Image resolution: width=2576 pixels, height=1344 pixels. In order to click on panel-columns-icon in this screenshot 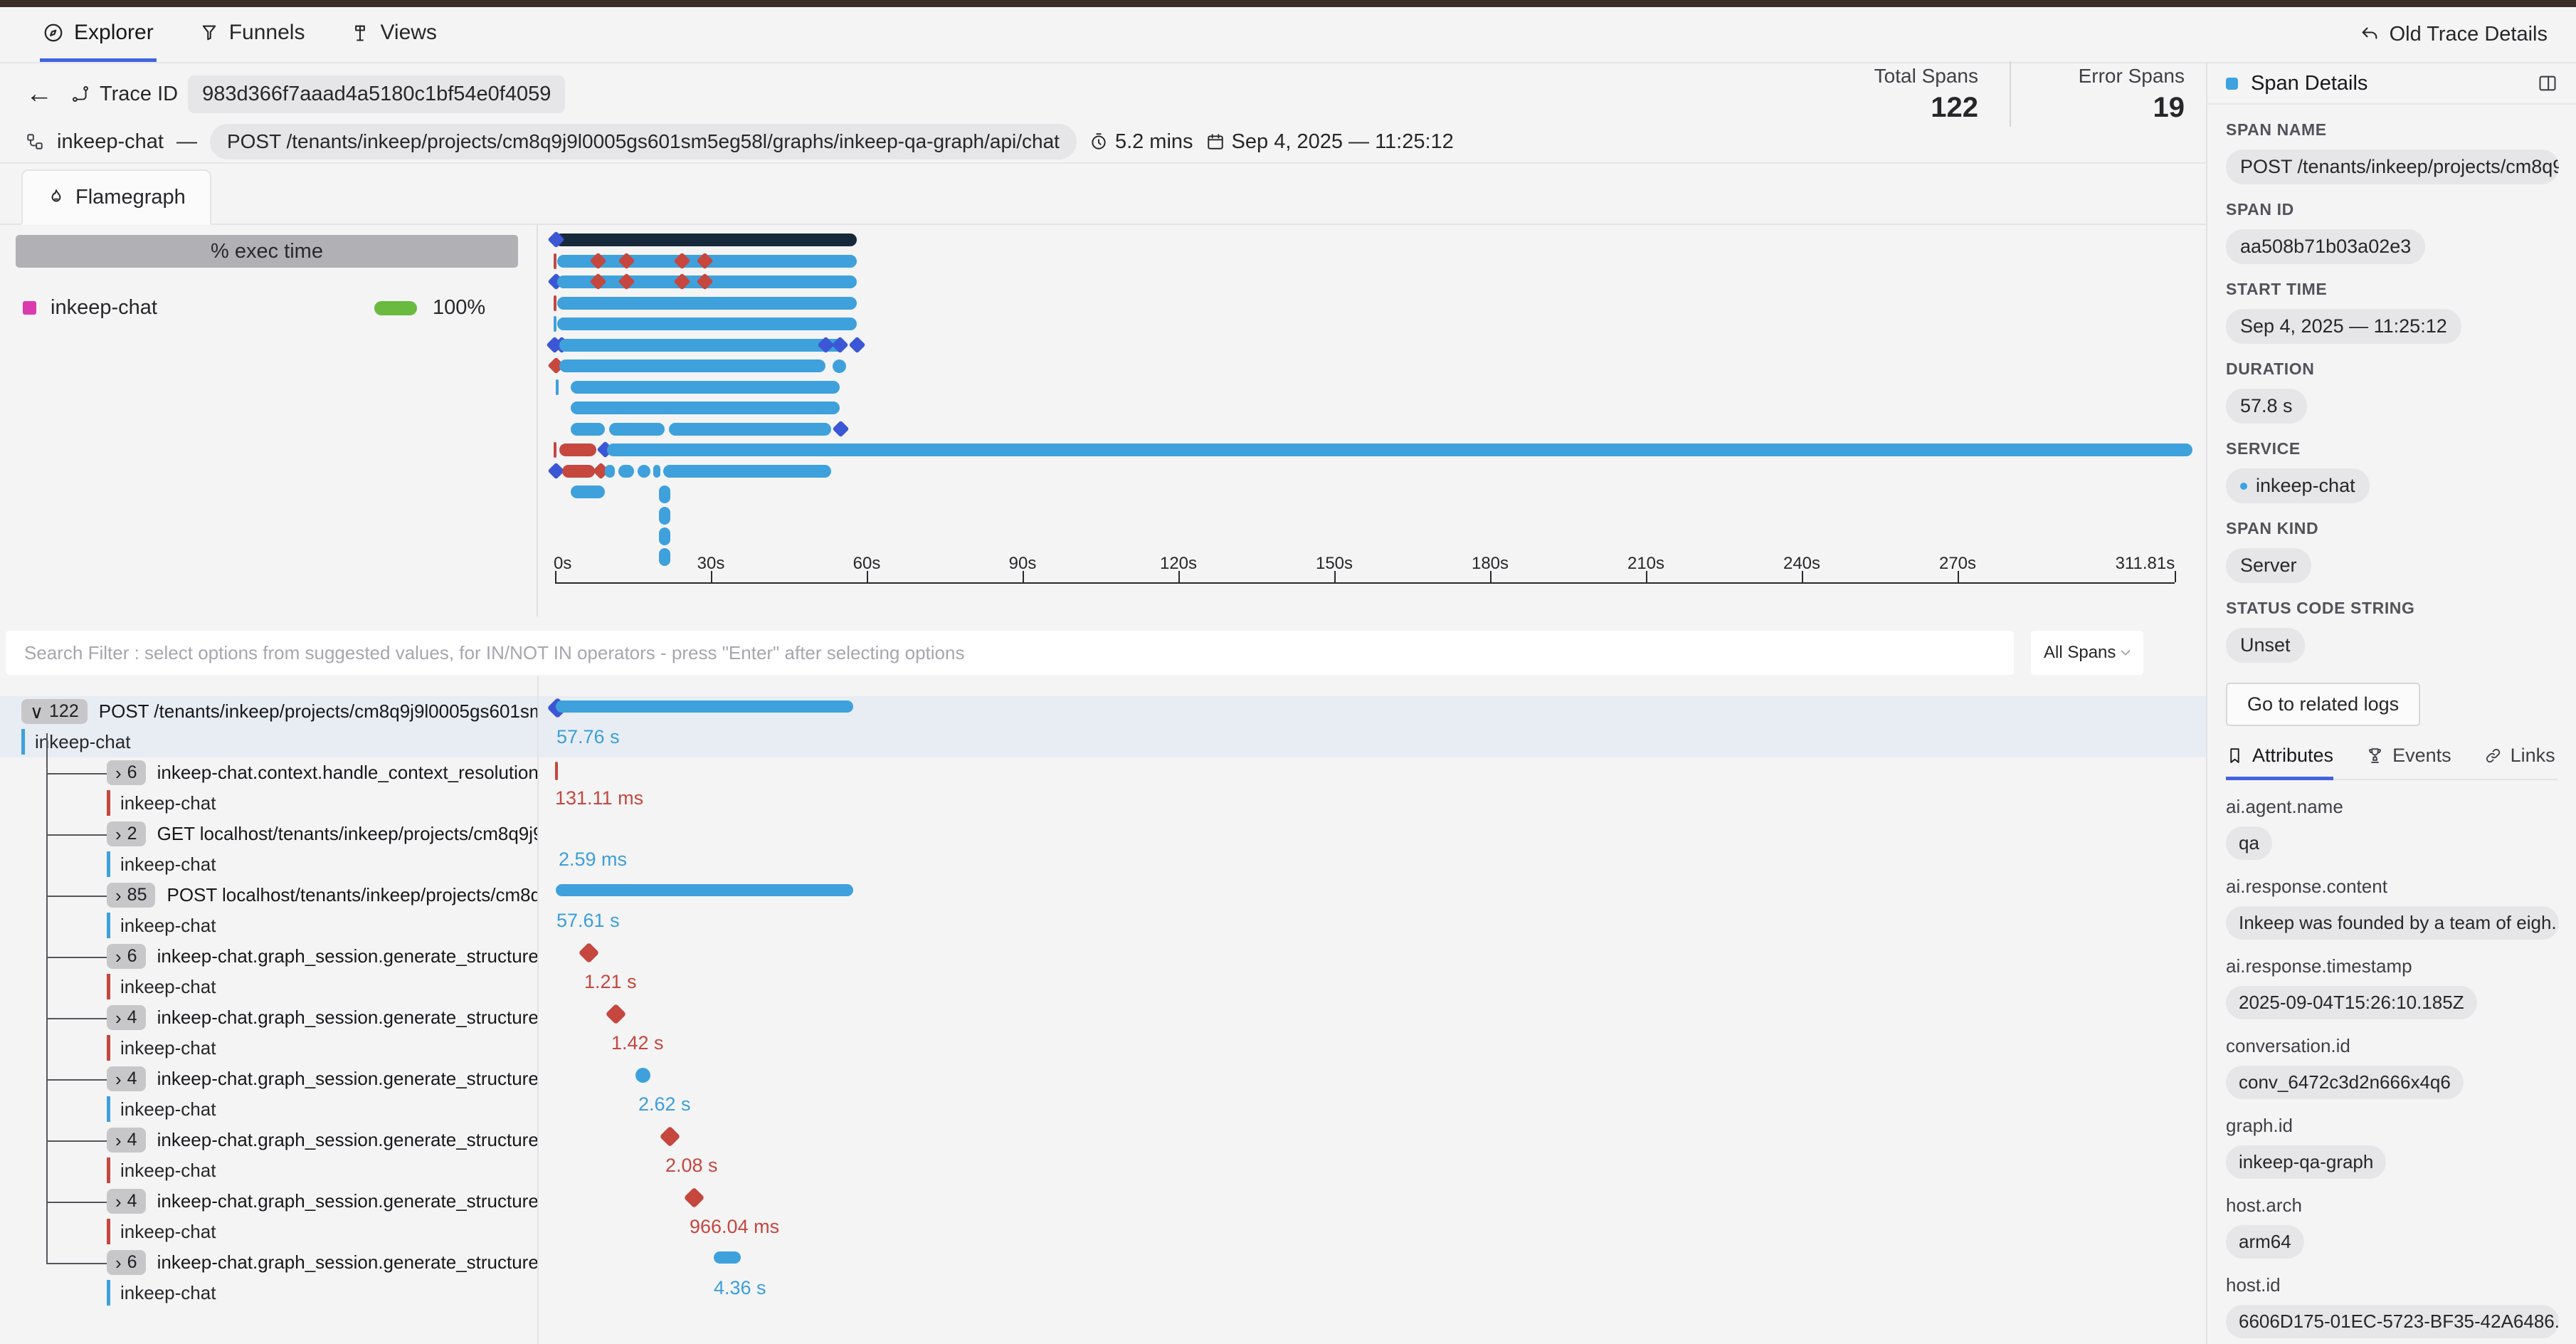, I will do `click(2547, 83)`.